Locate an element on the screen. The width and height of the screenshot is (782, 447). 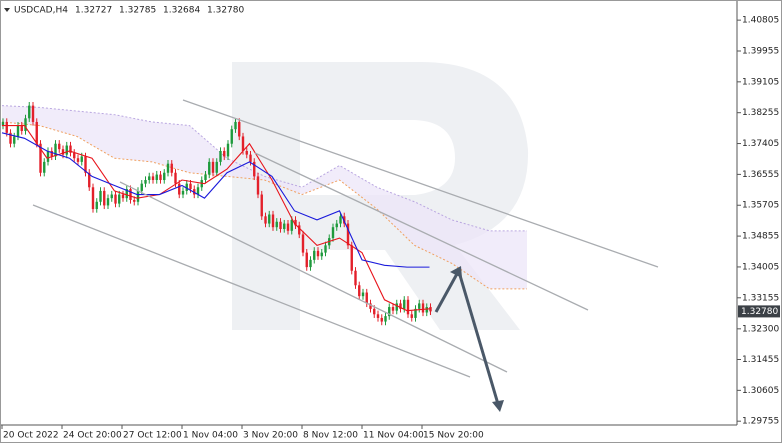
arrow-down is located at coordinates (478, 338).